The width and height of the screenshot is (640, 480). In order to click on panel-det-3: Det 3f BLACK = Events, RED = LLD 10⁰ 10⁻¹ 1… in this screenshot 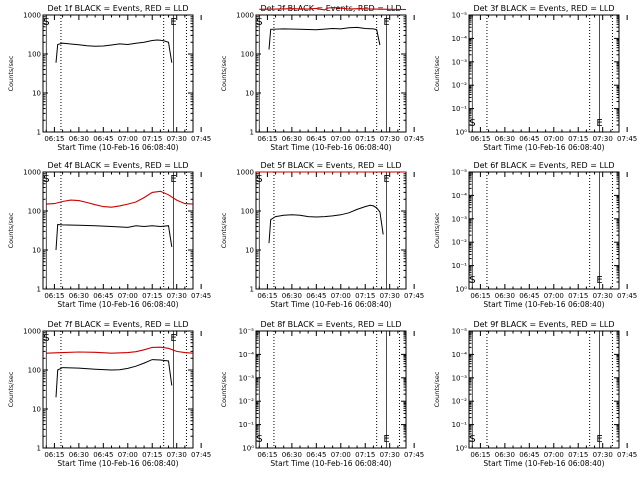, I will do `click(535, 78)`.